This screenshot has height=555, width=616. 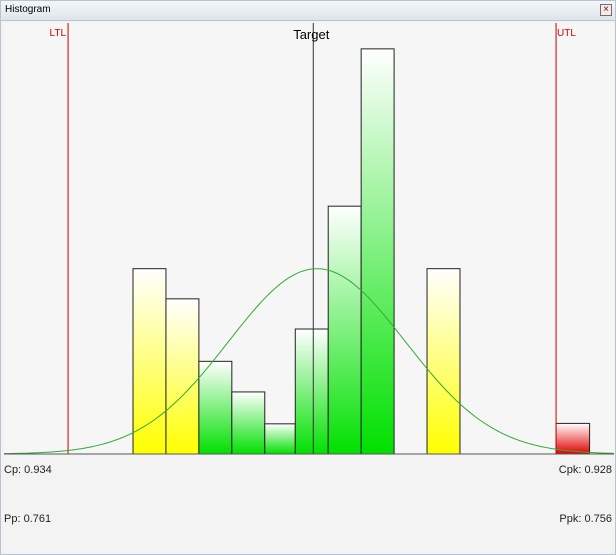 I want to click on cp-value: Cp: 0.934, so click(x=28, y=470).